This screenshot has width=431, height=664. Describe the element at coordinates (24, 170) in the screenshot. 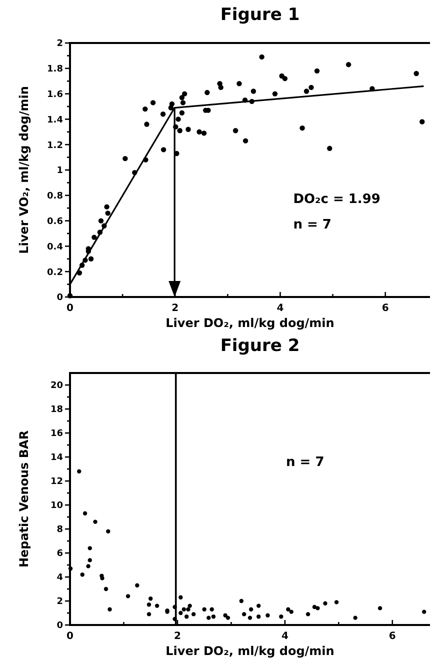

I see `y-axis-title: Liver VO₂, ml/kg dog/min` at that location.